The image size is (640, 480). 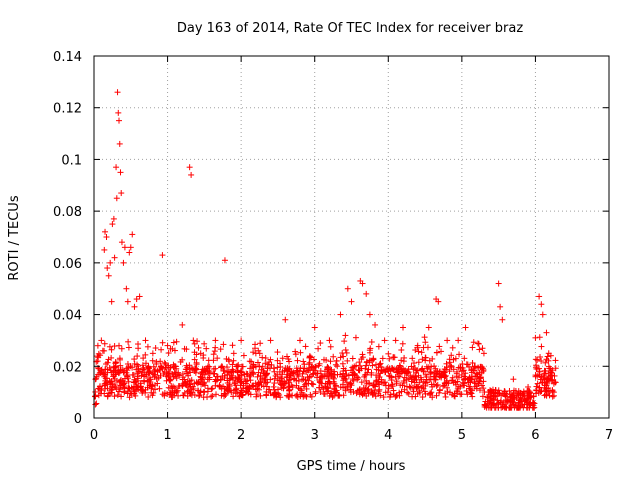 I want to click on y-tick-label: 0.04, so click(x=67, y=316).